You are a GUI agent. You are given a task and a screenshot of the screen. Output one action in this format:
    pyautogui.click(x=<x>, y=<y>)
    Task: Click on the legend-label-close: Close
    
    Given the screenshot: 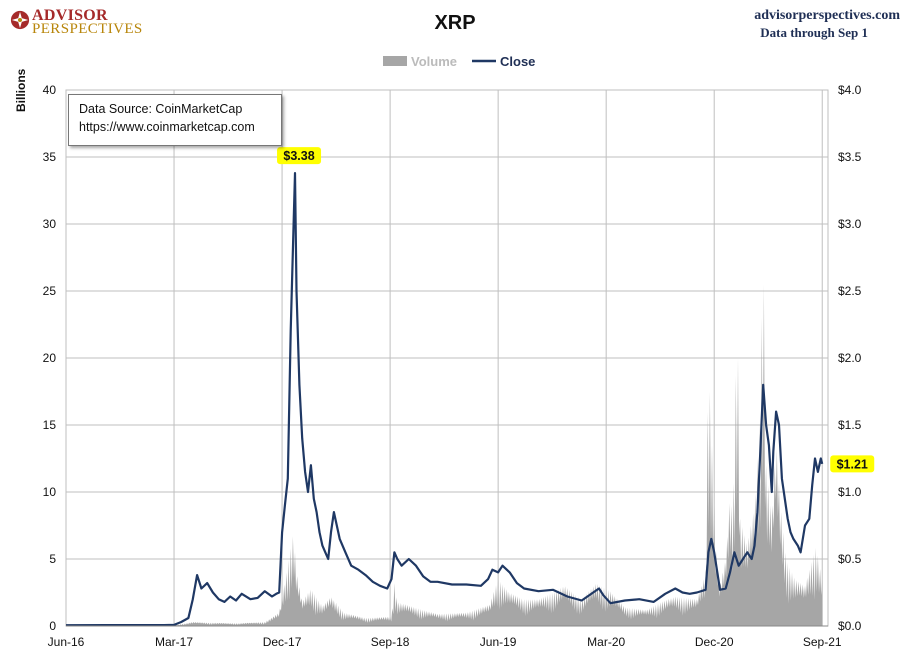 What is the action you would take?
    pyautogui.click(x=517, y=61)
    